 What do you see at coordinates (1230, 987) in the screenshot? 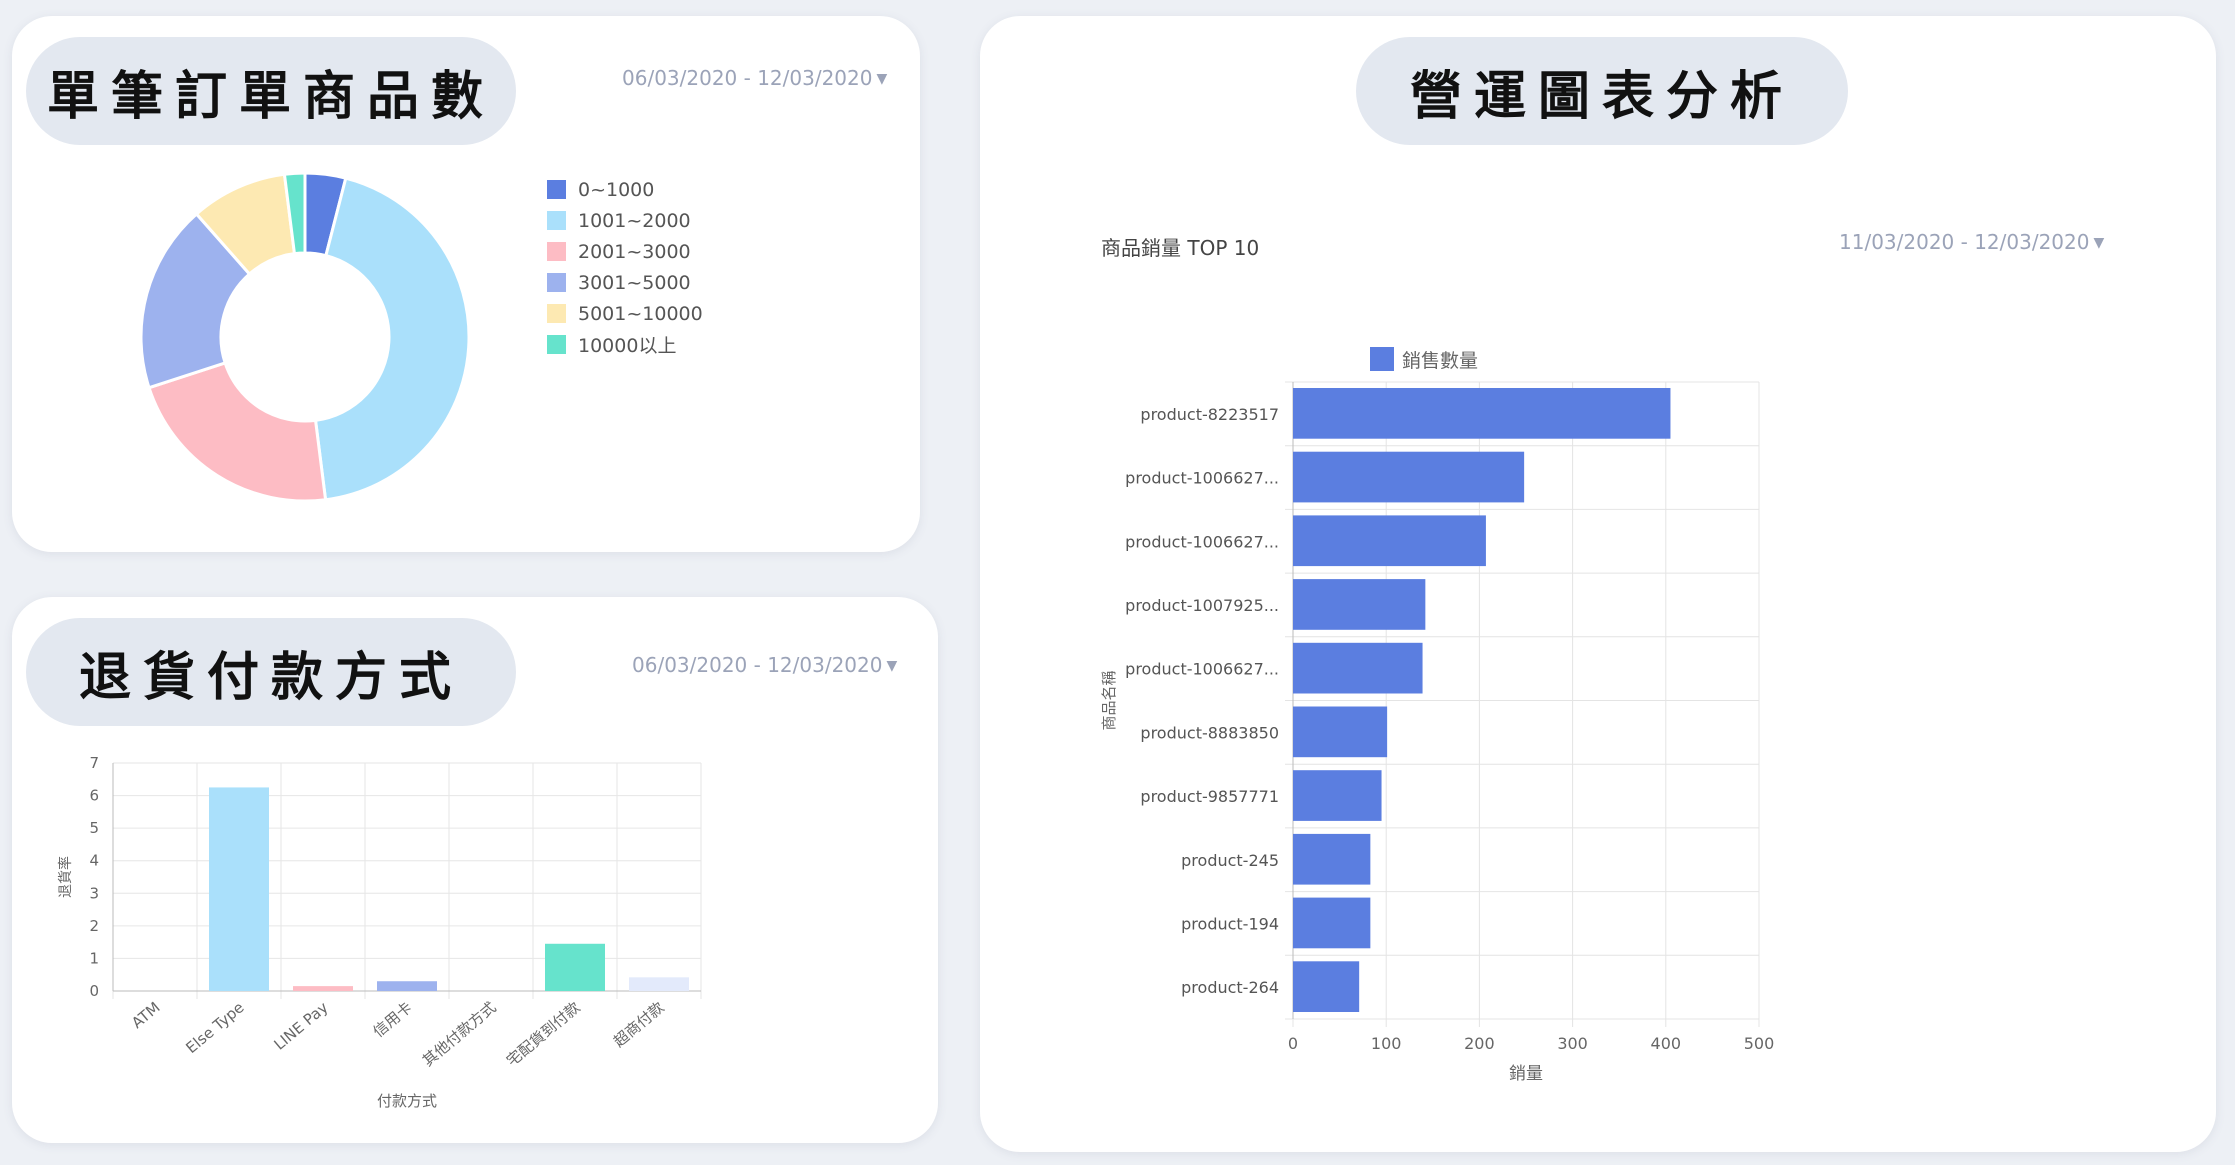
I see `y-tick-label: product-264` at bounding box center [1230, 987].